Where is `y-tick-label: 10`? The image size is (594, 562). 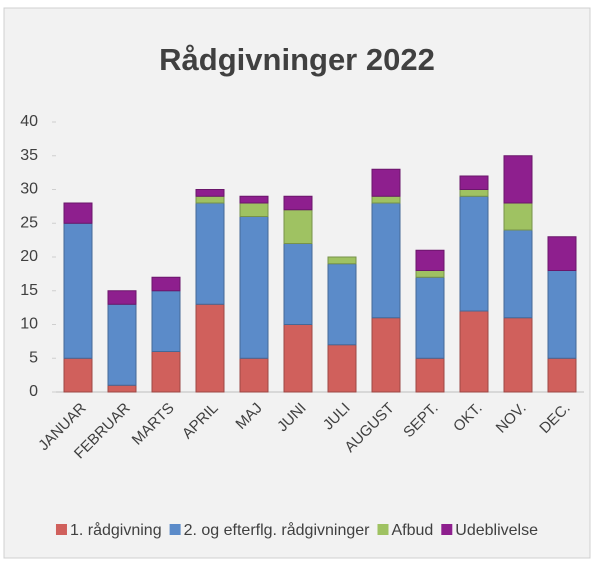
y-tick-label: 10 is located at coordinates (29, 324).